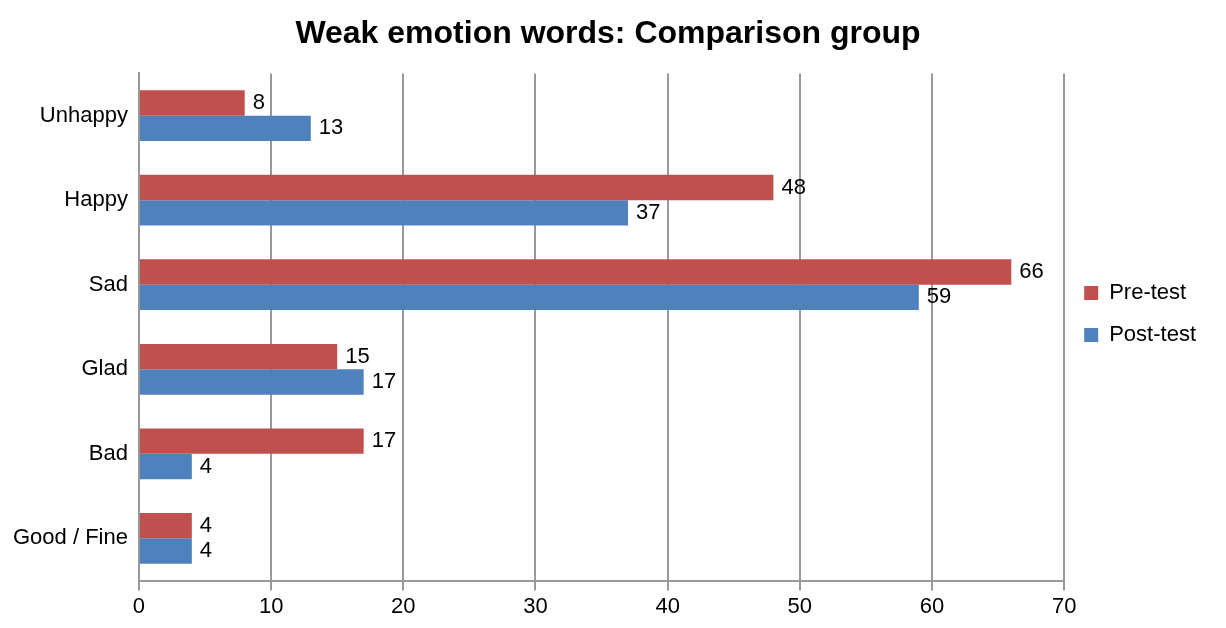 This screenshot has width=1226, height=628. I want to click on x-tick-label: 20, so click(403, 605).